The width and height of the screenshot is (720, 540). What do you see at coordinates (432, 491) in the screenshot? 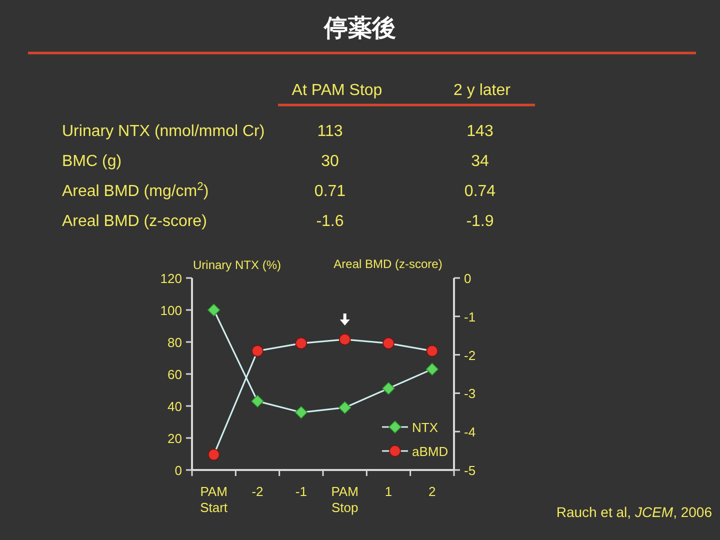
I see `x-tick-label: 2` at bounding box center [432, 491].